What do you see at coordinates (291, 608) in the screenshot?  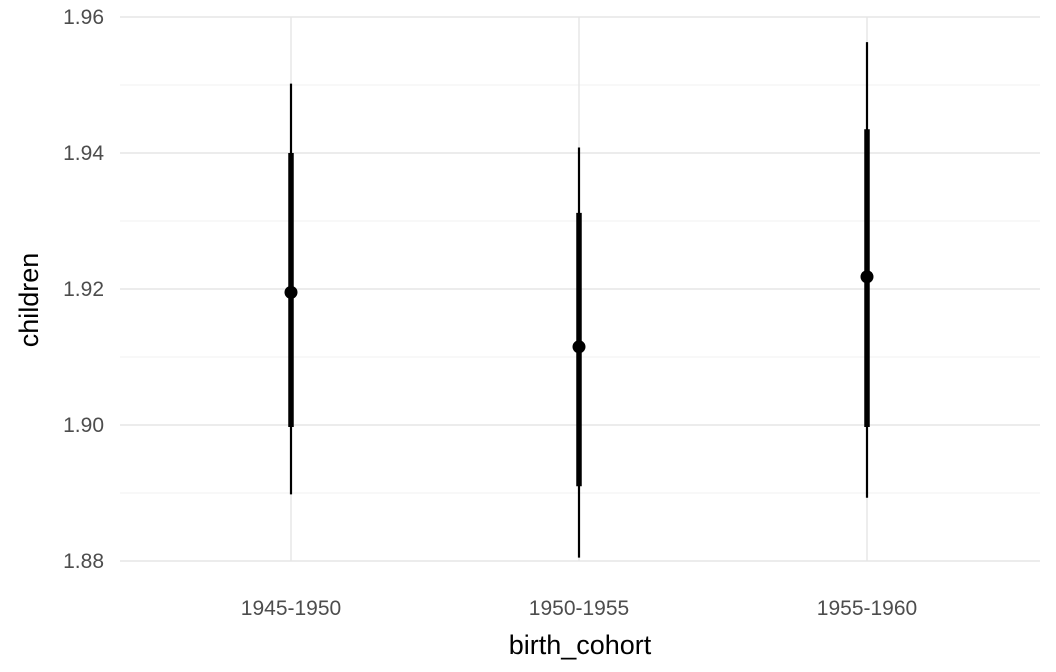 I see `x-tick-label: 1945-1950` at bounding box center [291, 608].